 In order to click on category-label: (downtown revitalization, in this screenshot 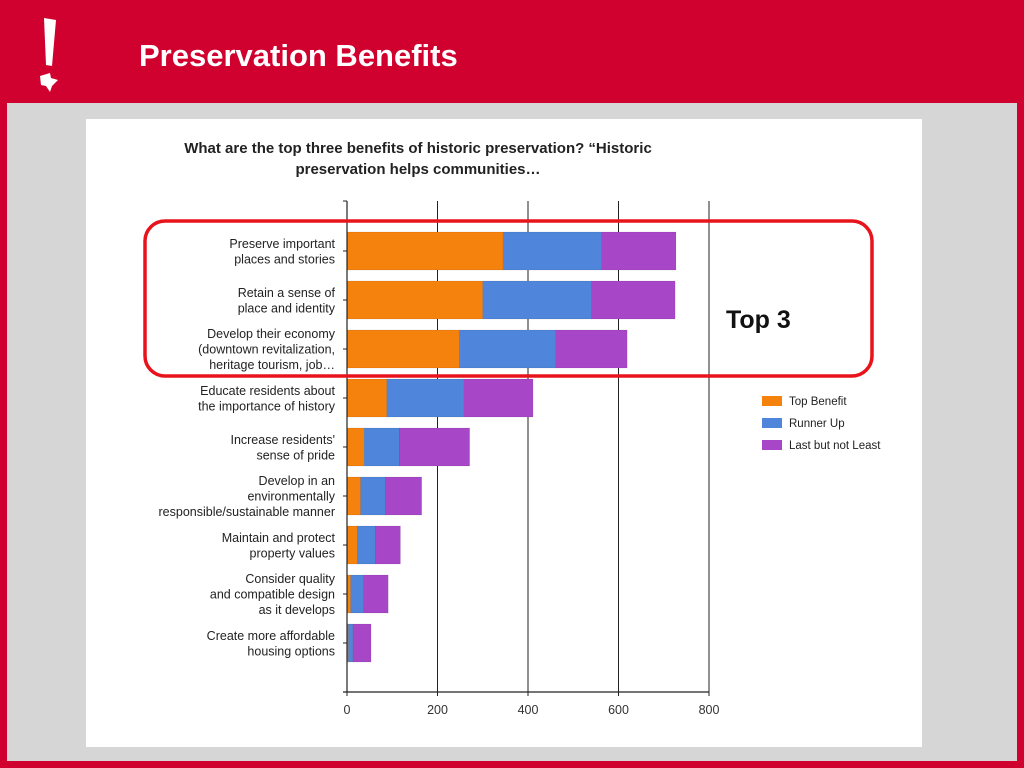, I will do `click(266, 350)`.